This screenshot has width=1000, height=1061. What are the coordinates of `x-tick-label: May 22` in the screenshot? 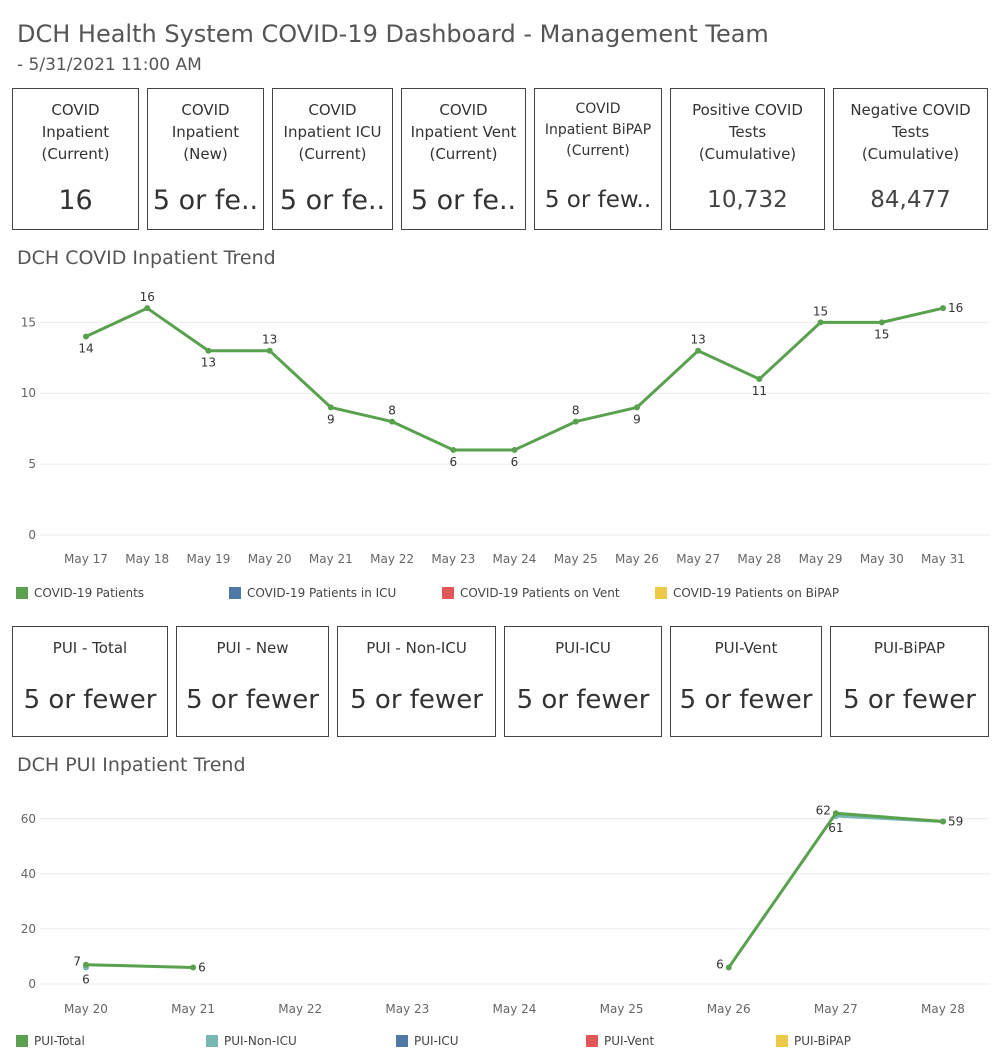 It's located at (392, 559).